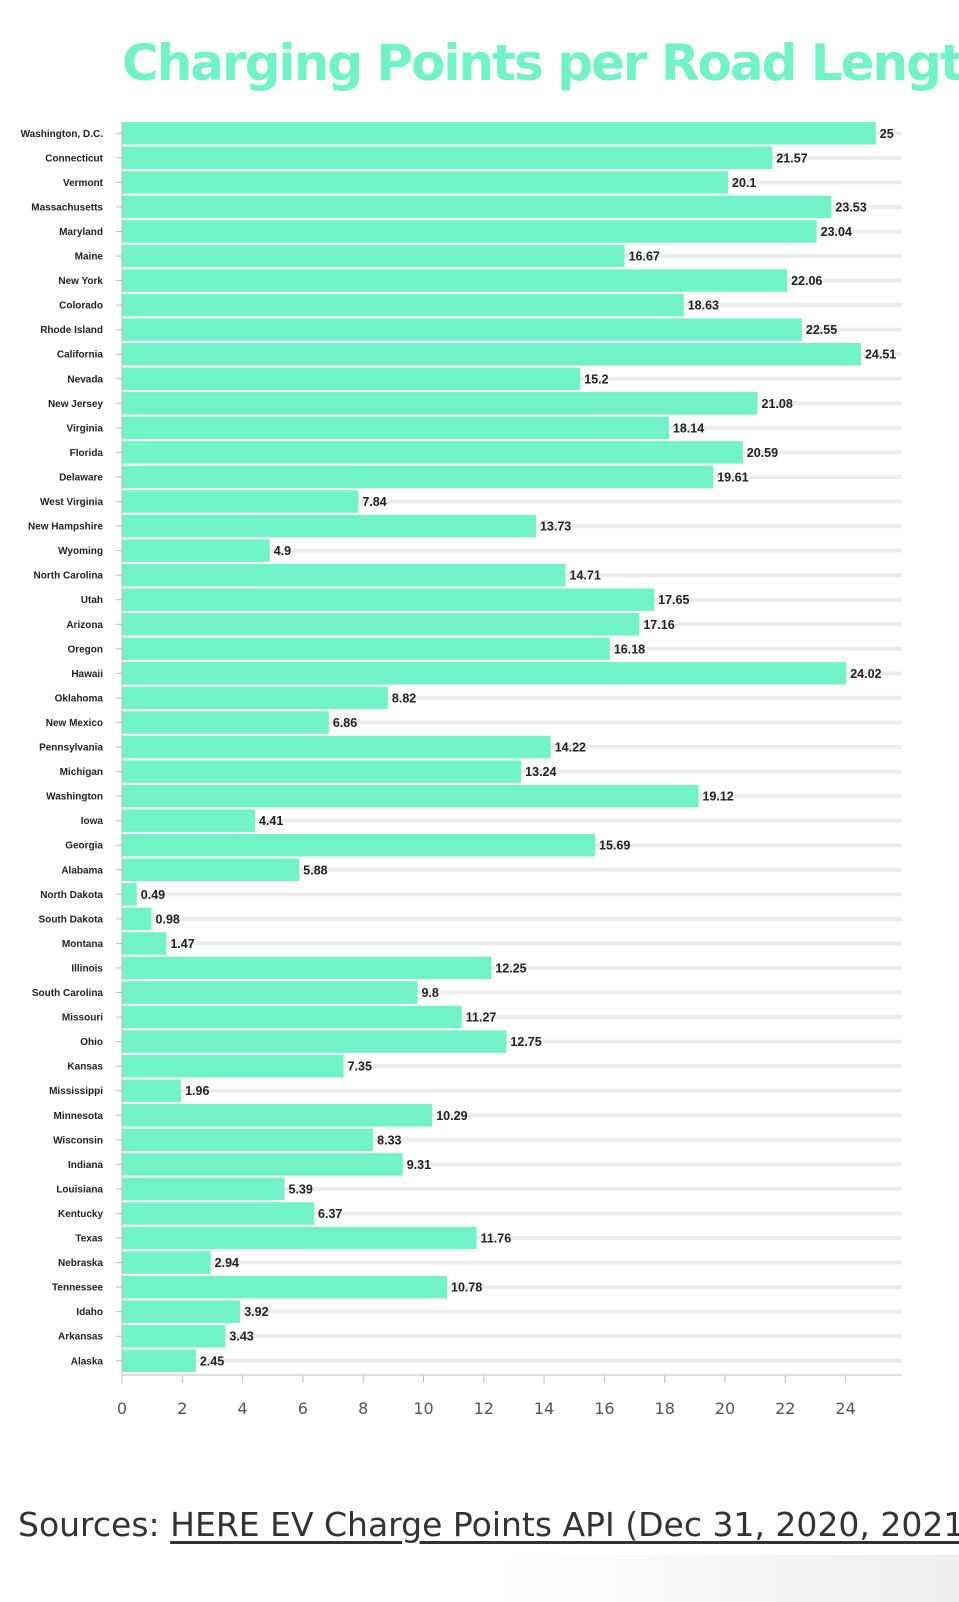  I want to click on value-label: 14.22, so click(570, 748).